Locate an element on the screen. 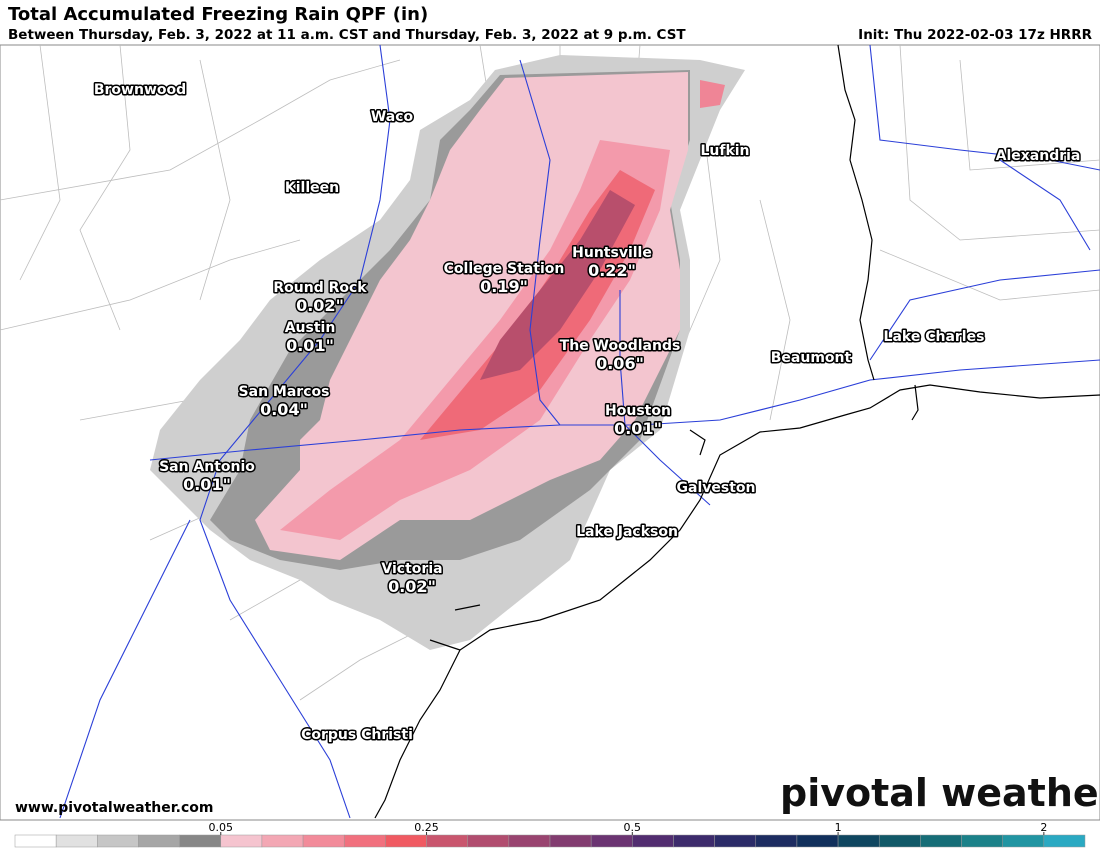 The height and width of the screenshot is (850, 1100). city-name: Galveston is located at coordinates (716, 488).